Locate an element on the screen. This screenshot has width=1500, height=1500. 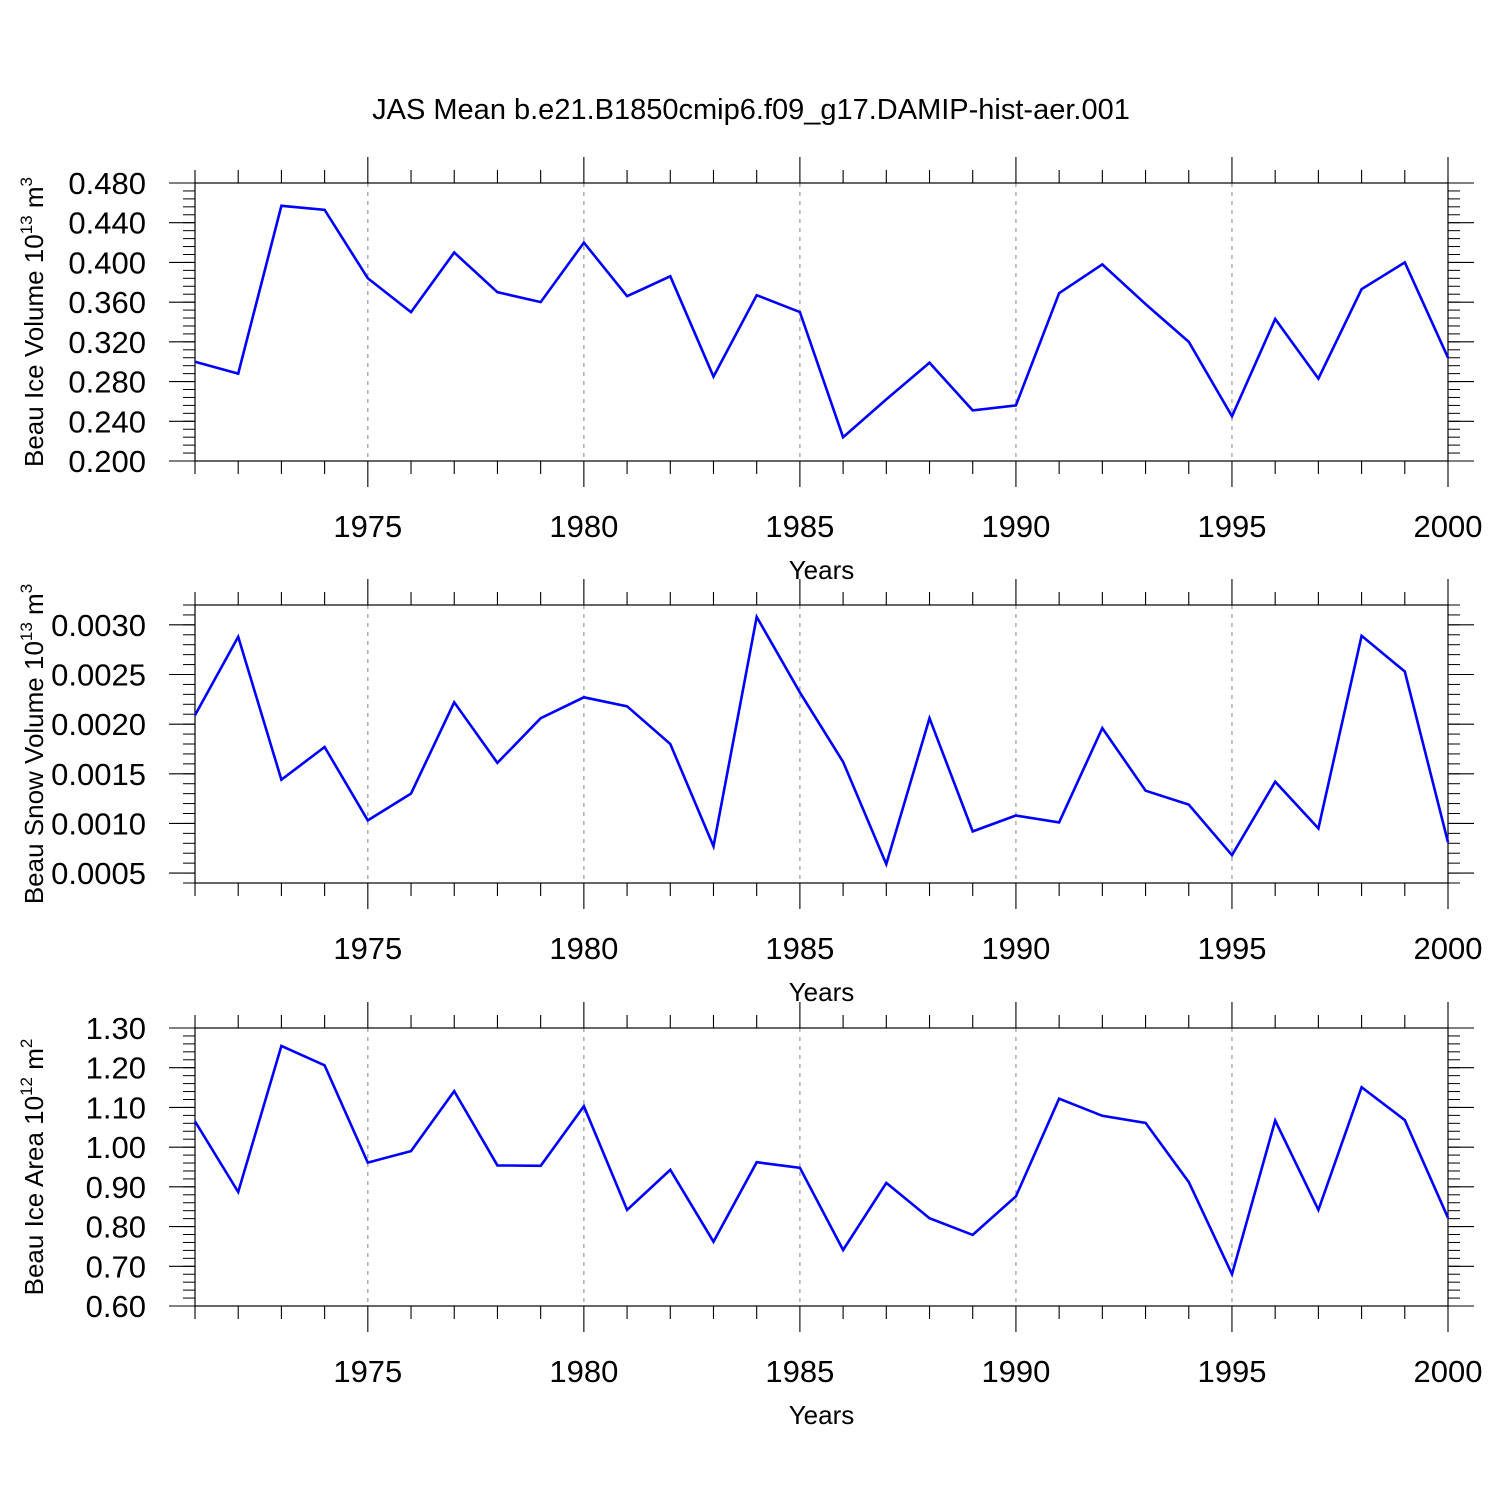
panel-3-y-tick-label: 0.70 is located at coordinates (116, 1266).